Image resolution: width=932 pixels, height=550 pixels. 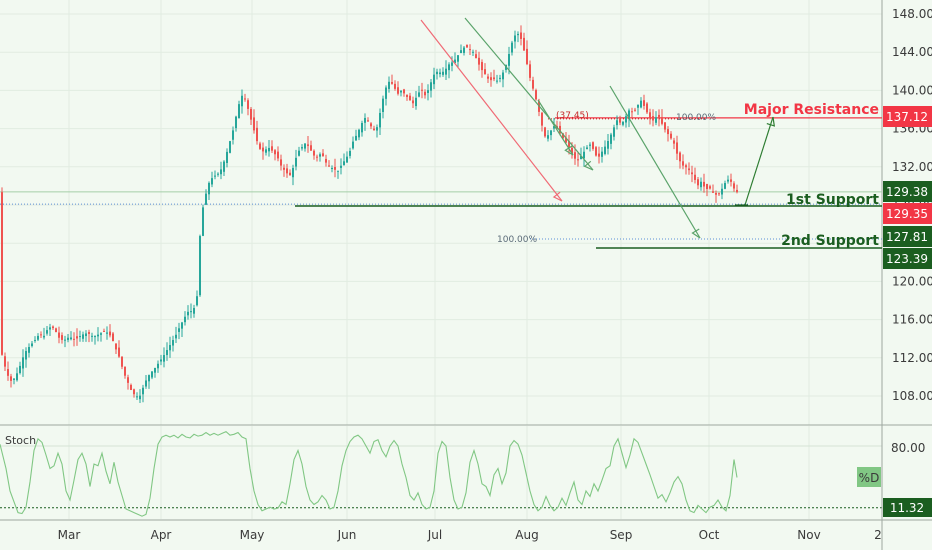 What do you see at coordinates (907, 117) in the screenshot?
I see `price-tag-label: 137.12` at bounding box center [907, 117].